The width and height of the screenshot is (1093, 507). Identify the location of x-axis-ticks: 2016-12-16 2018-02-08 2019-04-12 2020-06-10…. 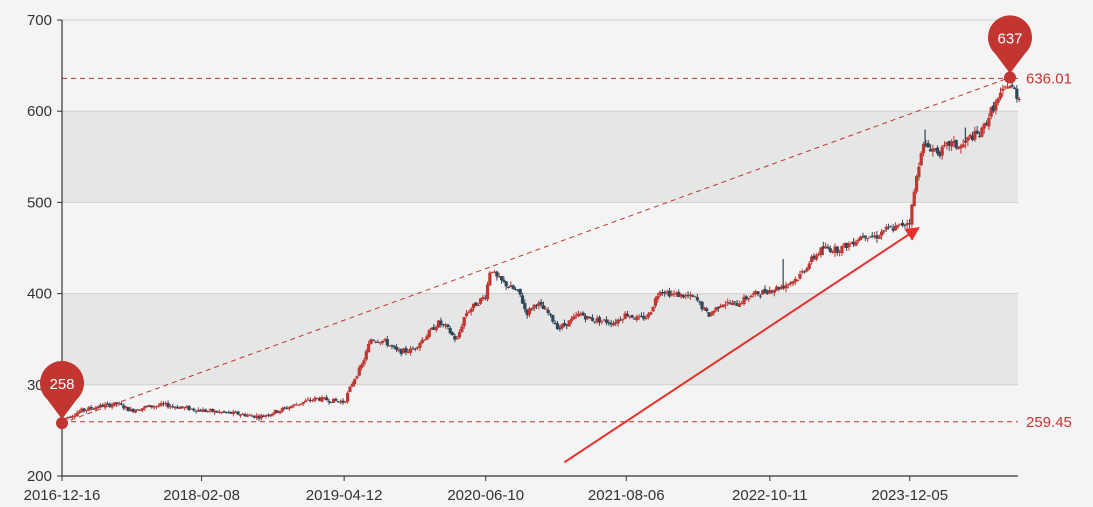
(486, 490).